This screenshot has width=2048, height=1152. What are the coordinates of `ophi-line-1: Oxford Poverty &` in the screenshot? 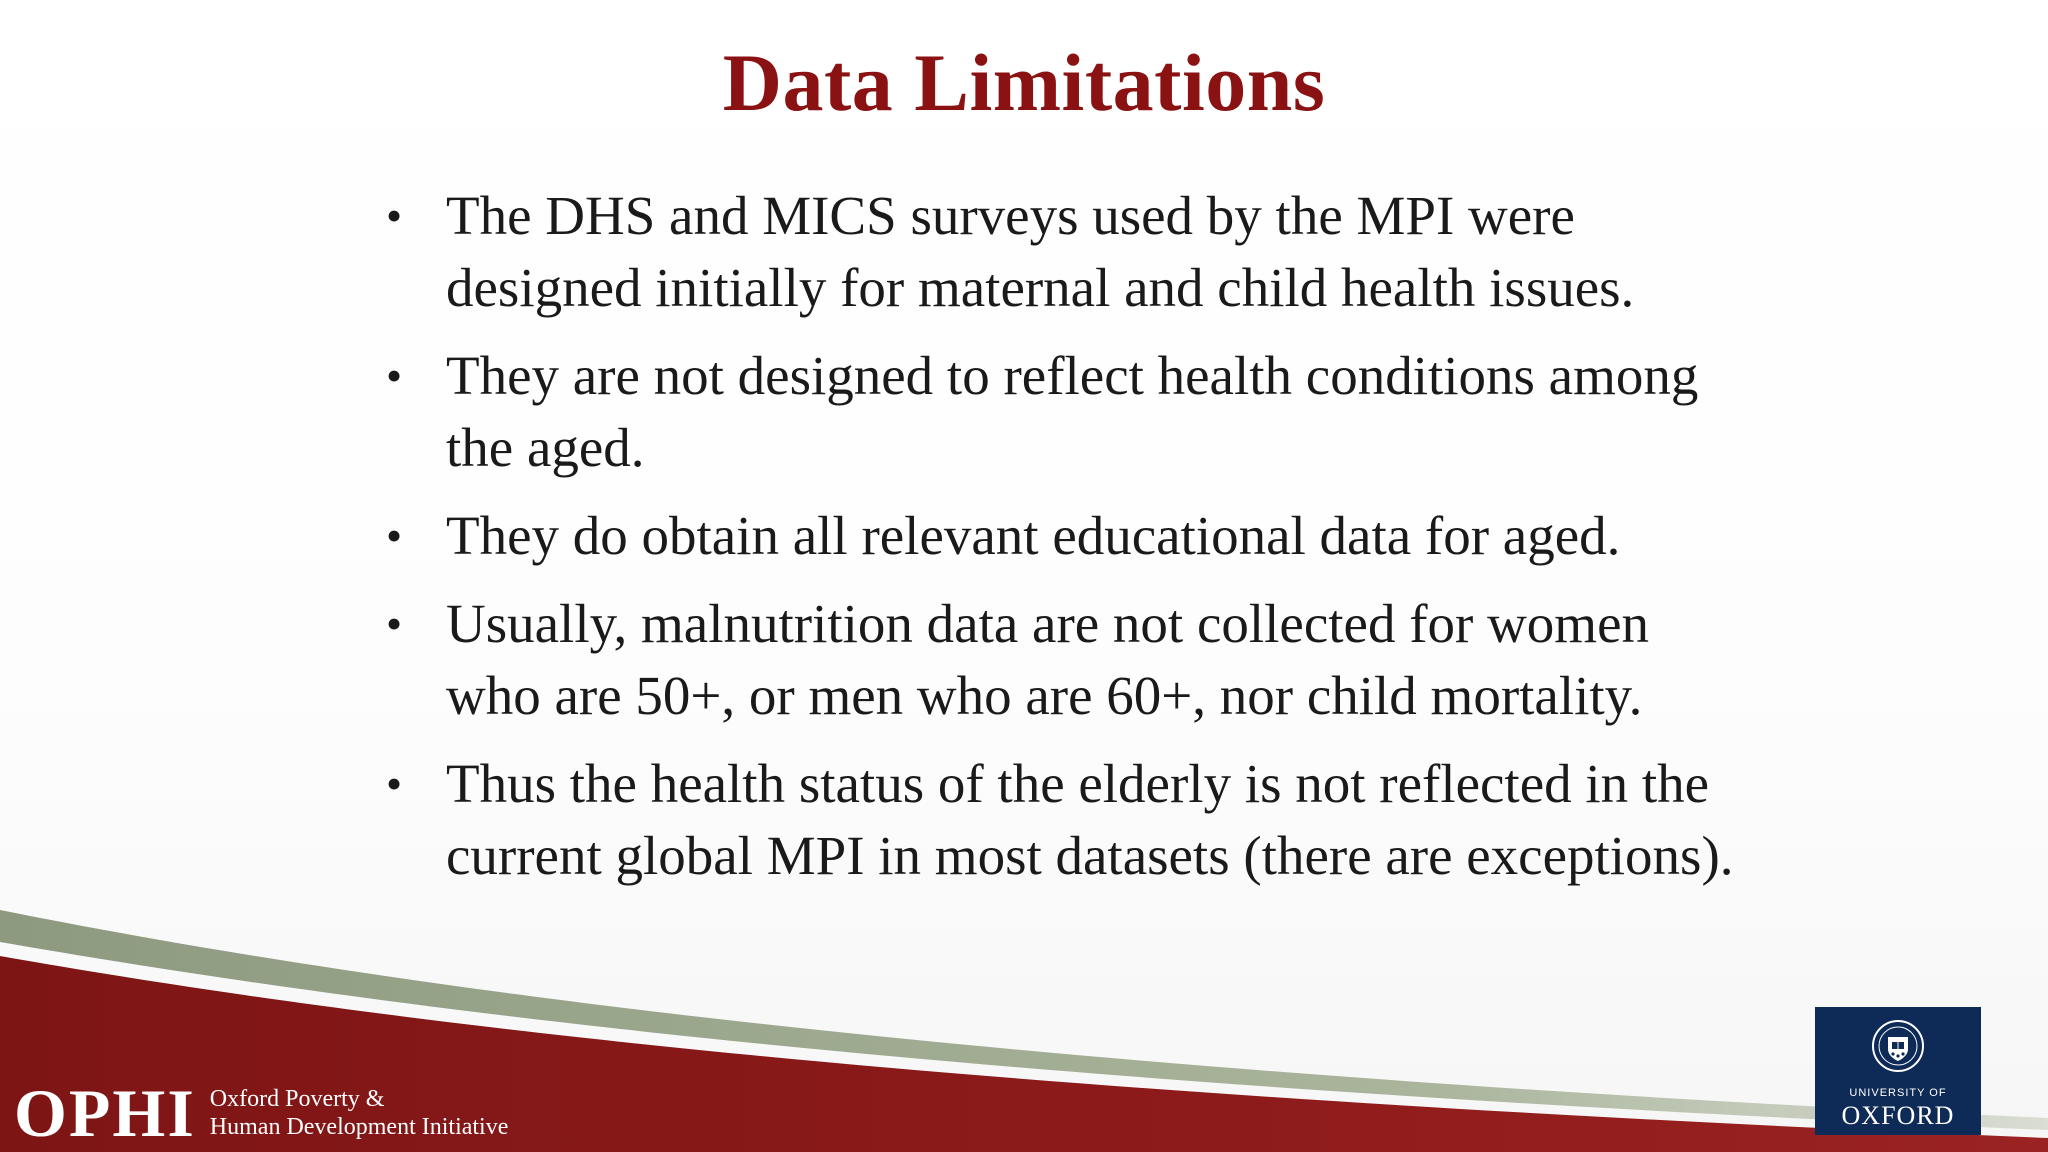 It's located at (297, 1099).